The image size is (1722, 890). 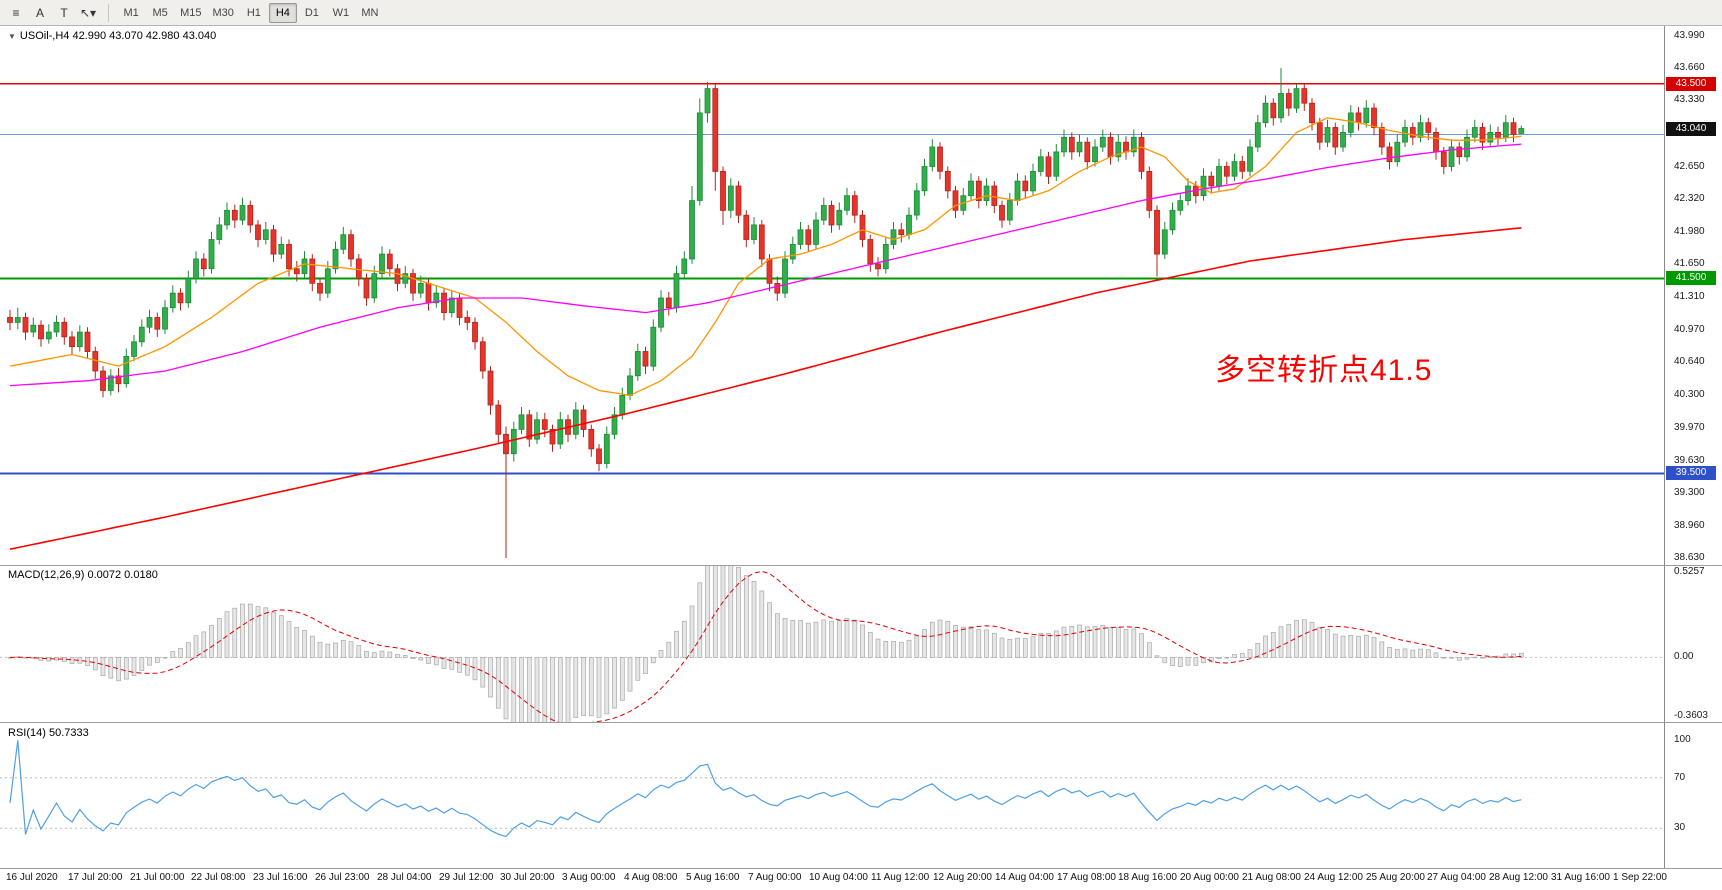 I want to click on macd-axis-label: 0.5257, so click(x=1689, y=571).